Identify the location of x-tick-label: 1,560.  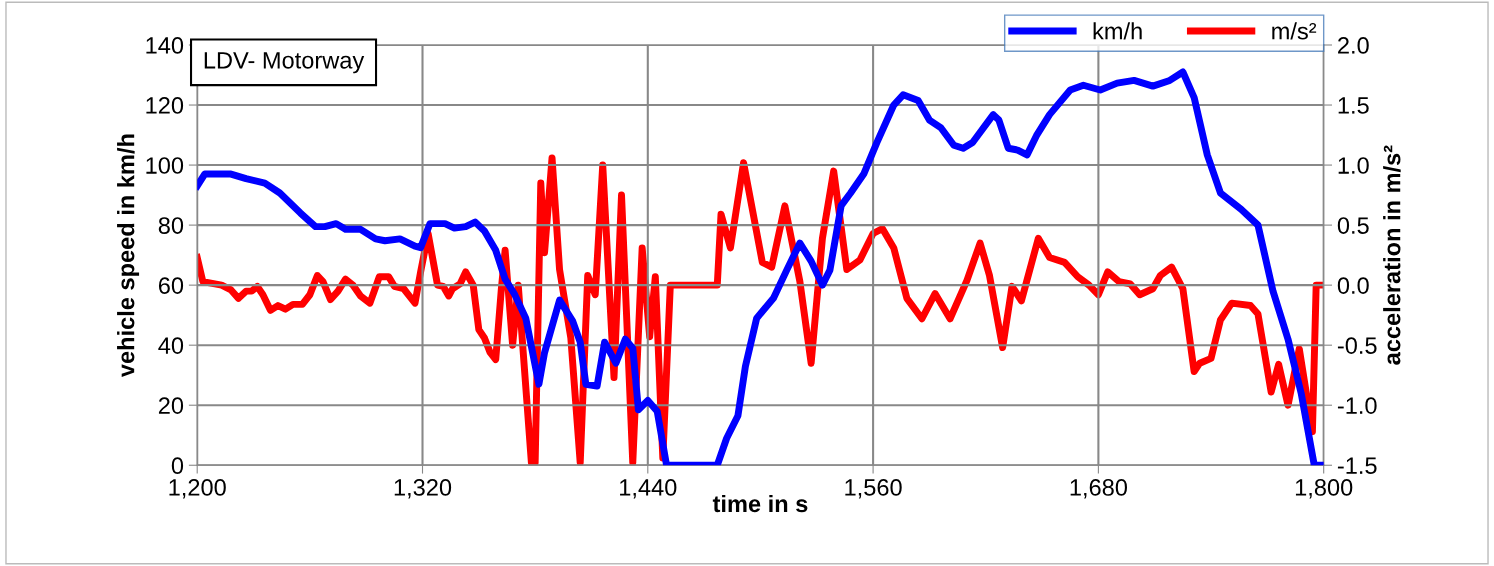
(873, 489).